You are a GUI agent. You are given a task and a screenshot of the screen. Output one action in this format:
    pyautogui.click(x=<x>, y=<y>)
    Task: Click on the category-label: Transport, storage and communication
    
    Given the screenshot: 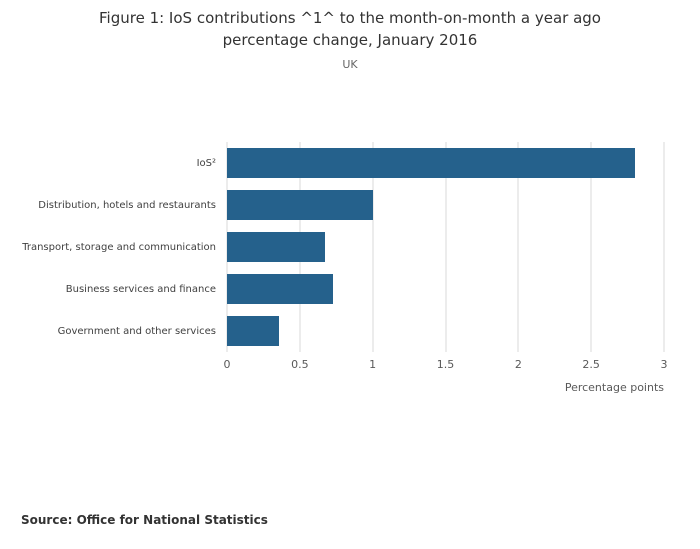 What is the action you would take?
    pyautogui.click(x=119, y=247)
    